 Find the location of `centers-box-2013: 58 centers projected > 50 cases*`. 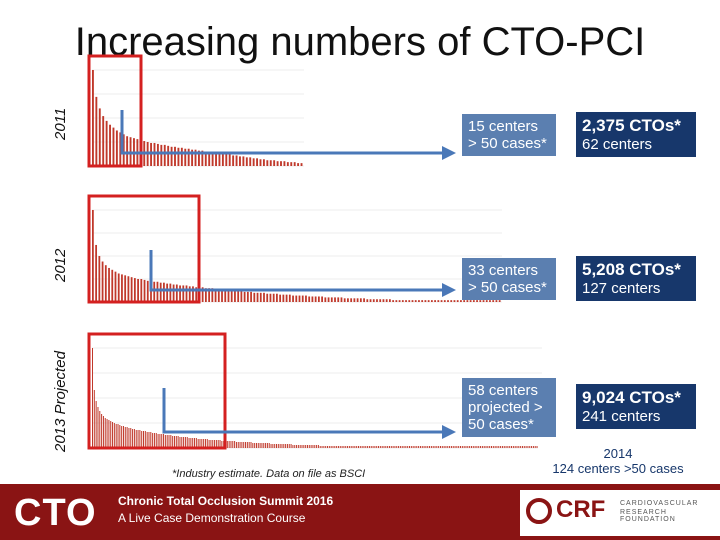

centers-box-2013: 58 centers projected > 50 cases* is located at coordinates (509, 407).